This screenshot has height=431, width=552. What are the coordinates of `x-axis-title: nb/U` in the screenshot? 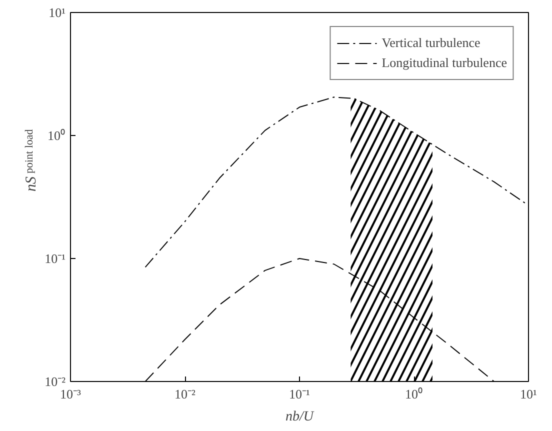 It's located at (300, 417).